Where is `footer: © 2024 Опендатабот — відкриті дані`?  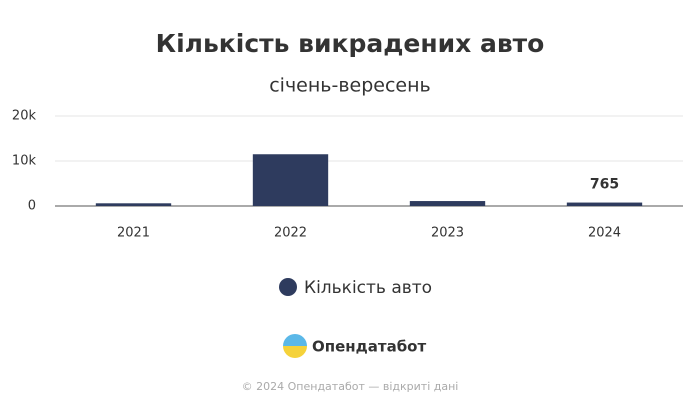 footer: © 2024 Опендатабот — відкриті дані is located at coordinates (350, 386).